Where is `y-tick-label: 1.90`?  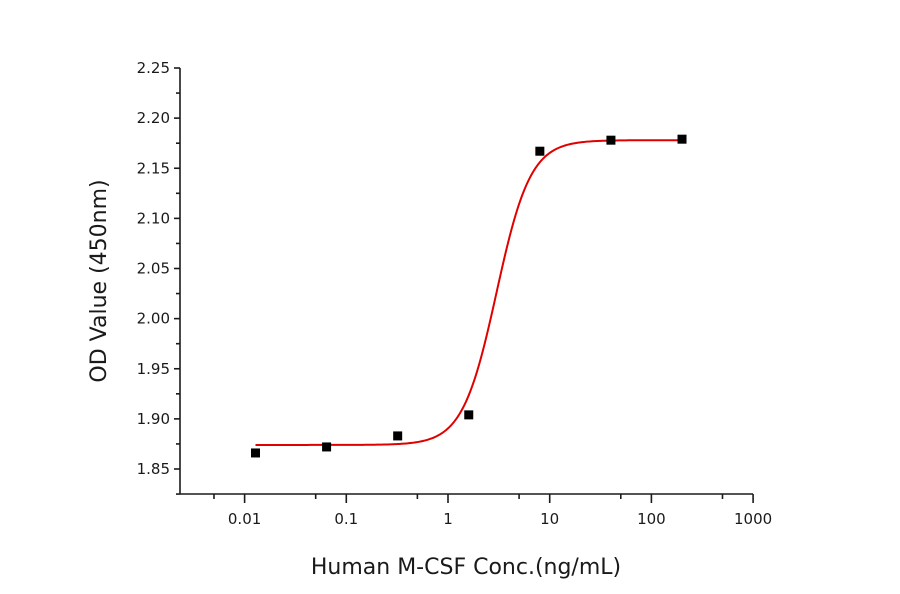
y-tick-label: 1.90 is located at coordinates (153, 419).